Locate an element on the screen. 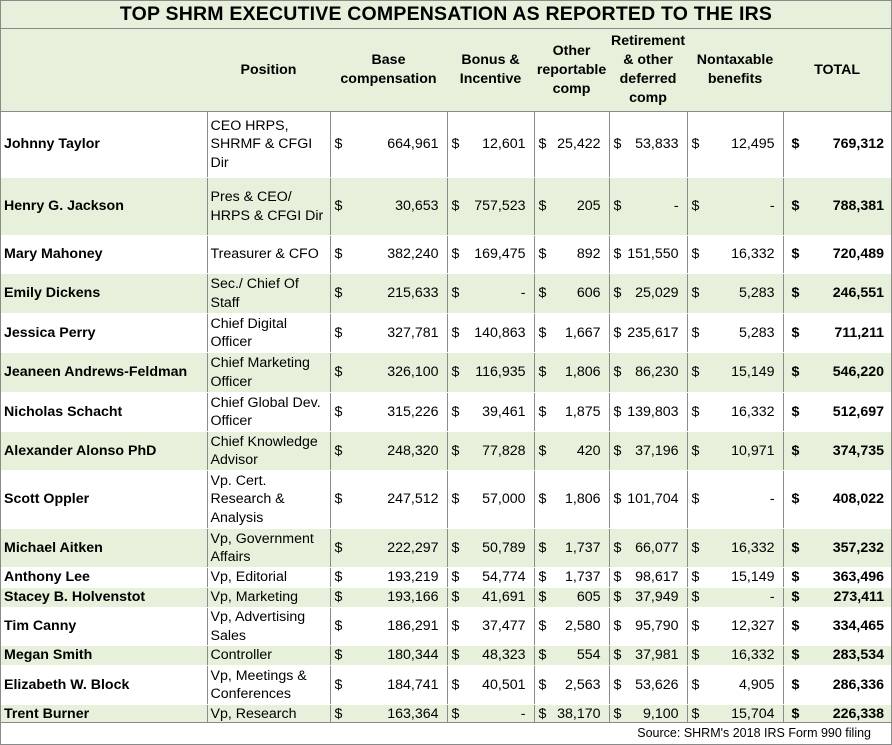 The width and height of the screenshot is (892, 745). total-value: 273,411 is located at coordinates (848, 597).